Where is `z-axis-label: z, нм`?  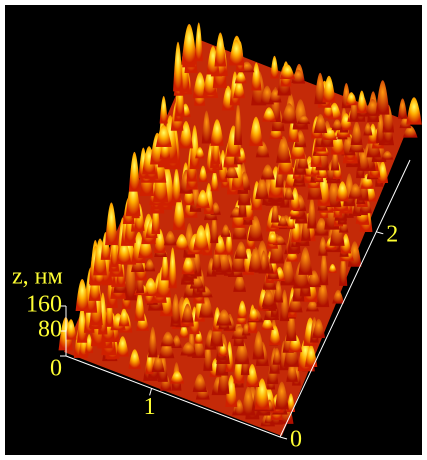
z-axis-label: z, нм is located at coordinates (37, 277).